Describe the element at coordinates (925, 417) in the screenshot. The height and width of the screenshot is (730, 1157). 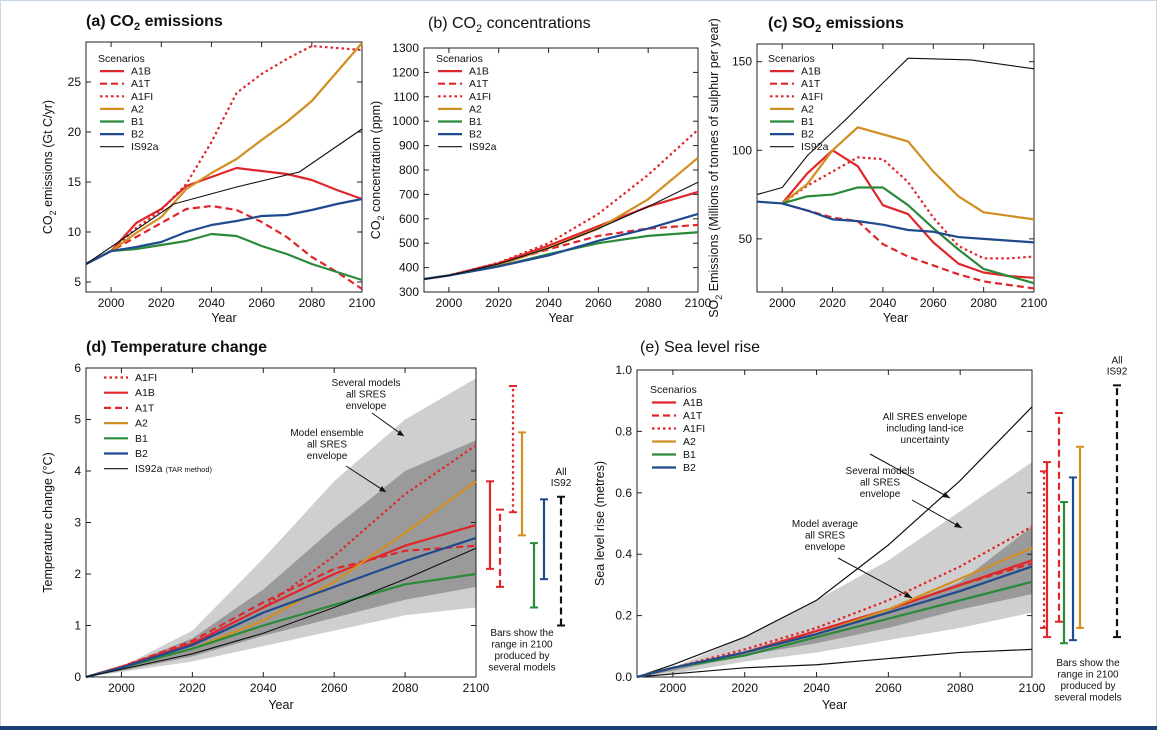
I see `annotation-outer: All SRES envelope` at that location.